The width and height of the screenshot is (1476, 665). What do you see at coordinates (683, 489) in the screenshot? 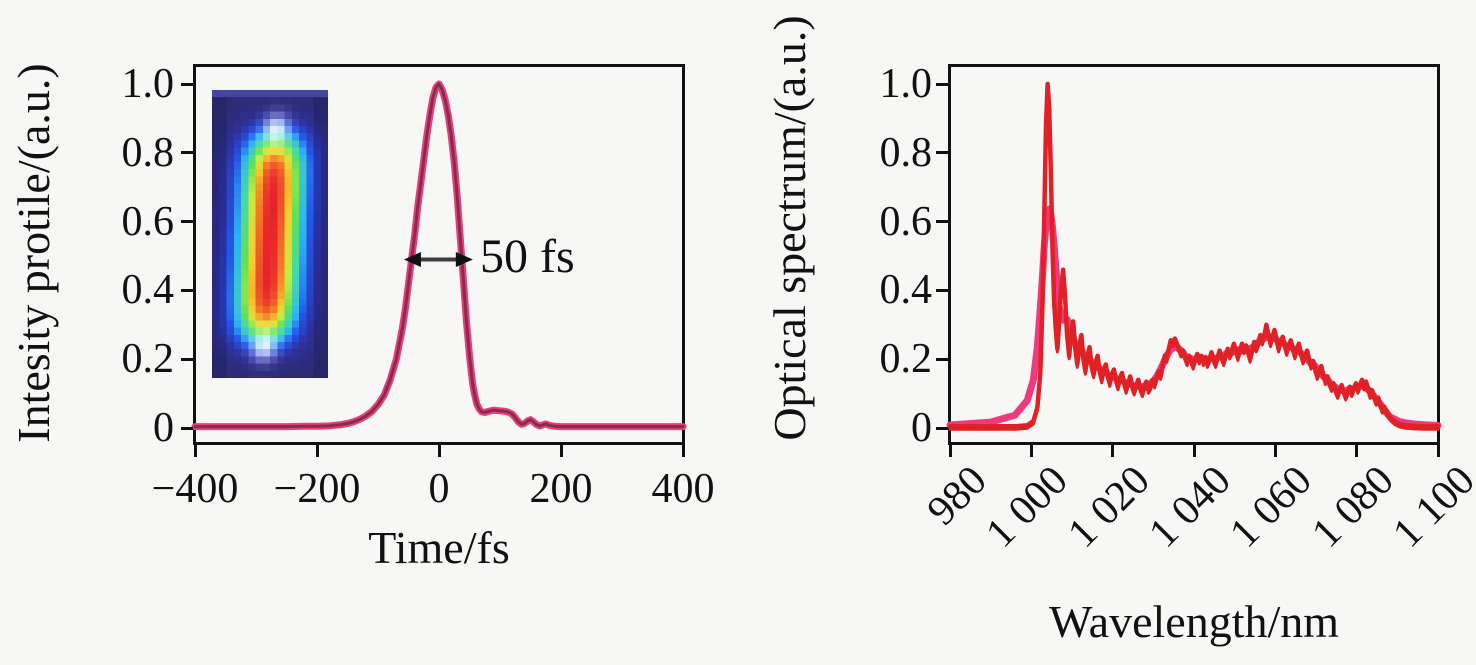
I see `x-tick-label: 400` at bounding box center [683, 489].